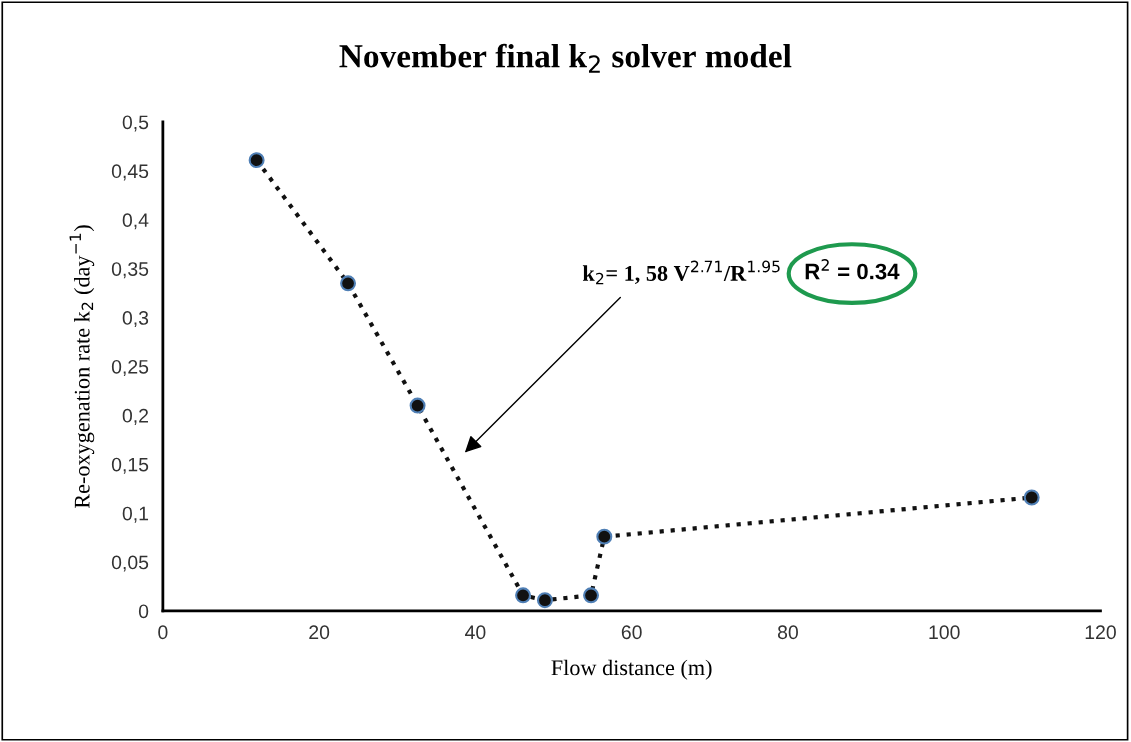 This screenshot has height=742, width=1131. What do you see at coordinates (163, 632) in the screenshot?
I see `x-tick-label: 0` at bounding box center [163, 632].